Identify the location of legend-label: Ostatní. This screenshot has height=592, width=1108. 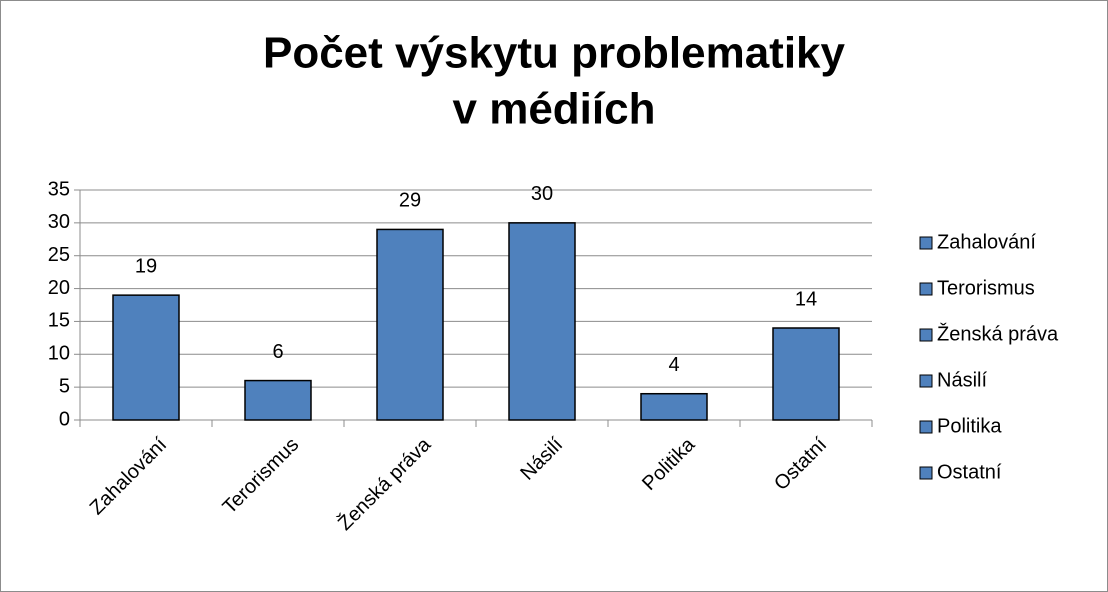
(969, 472).